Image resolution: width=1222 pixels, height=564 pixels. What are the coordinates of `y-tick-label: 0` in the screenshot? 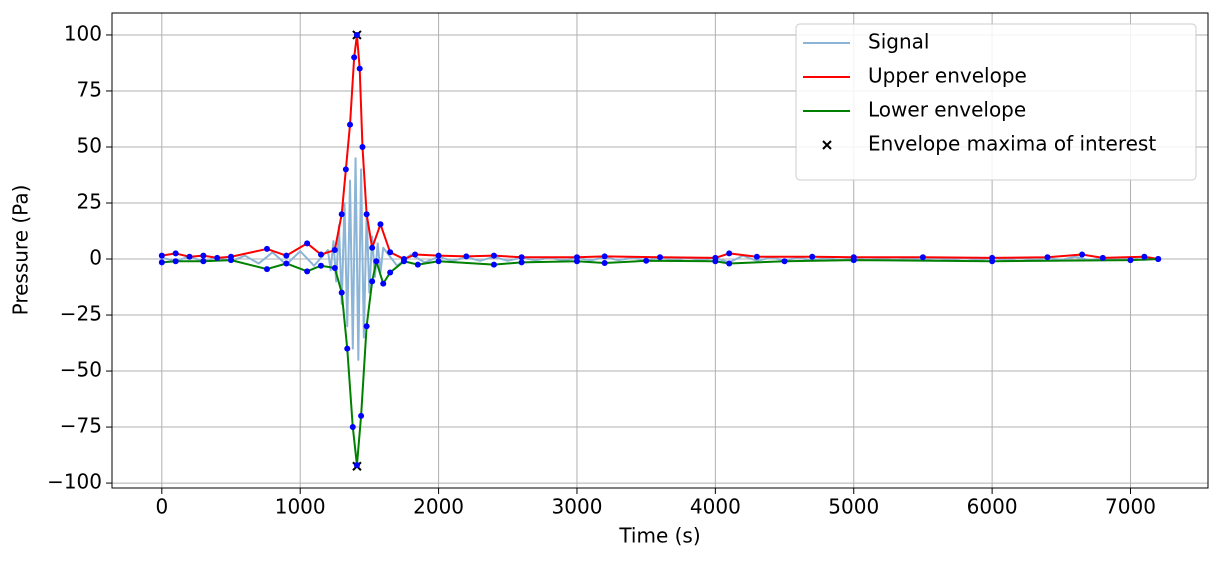 It's located at (95, 258).